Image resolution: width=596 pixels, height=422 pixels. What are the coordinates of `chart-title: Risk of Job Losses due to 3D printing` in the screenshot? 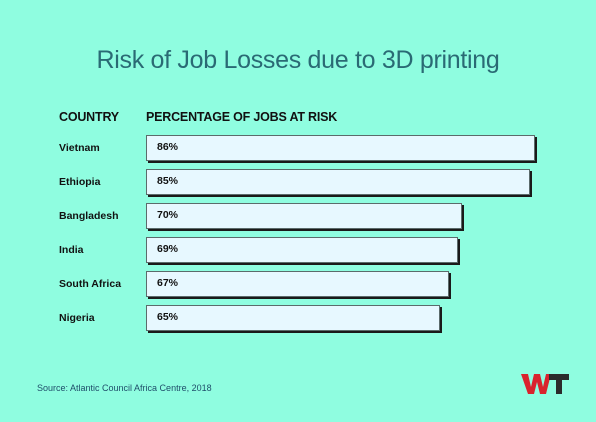 It's located at (298, 60).